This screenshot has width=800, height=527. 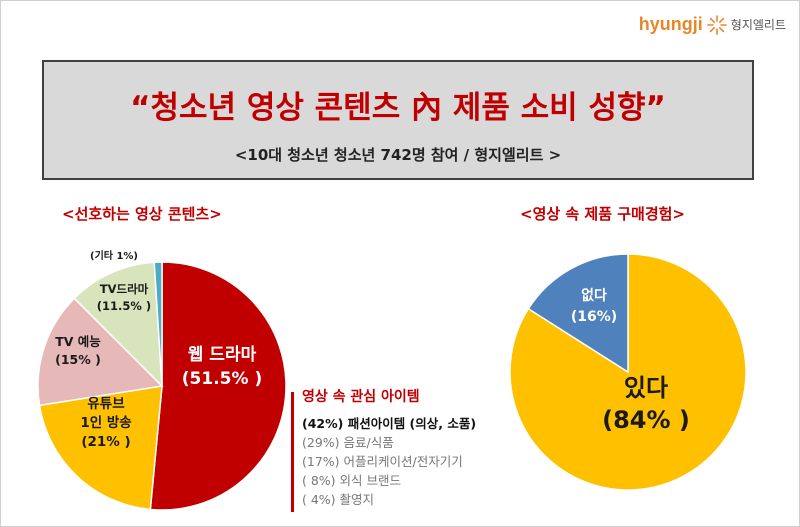 I want to click on content-pie-label-2: TV 예능 (15% ), so click(x=78, y=350).